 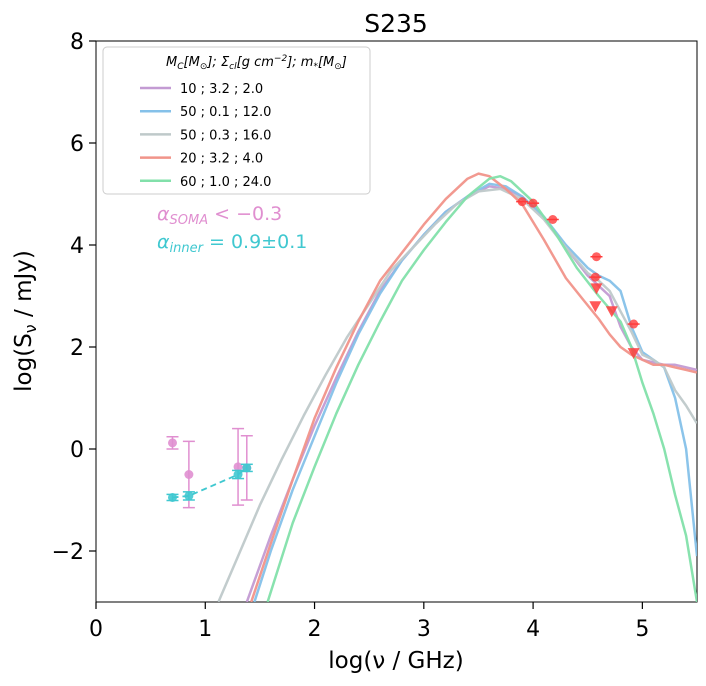 What do you see at coordinates (424, 629) in the screenshot?
I see `x-tick-label: 3` at bounding box center [424, 629].